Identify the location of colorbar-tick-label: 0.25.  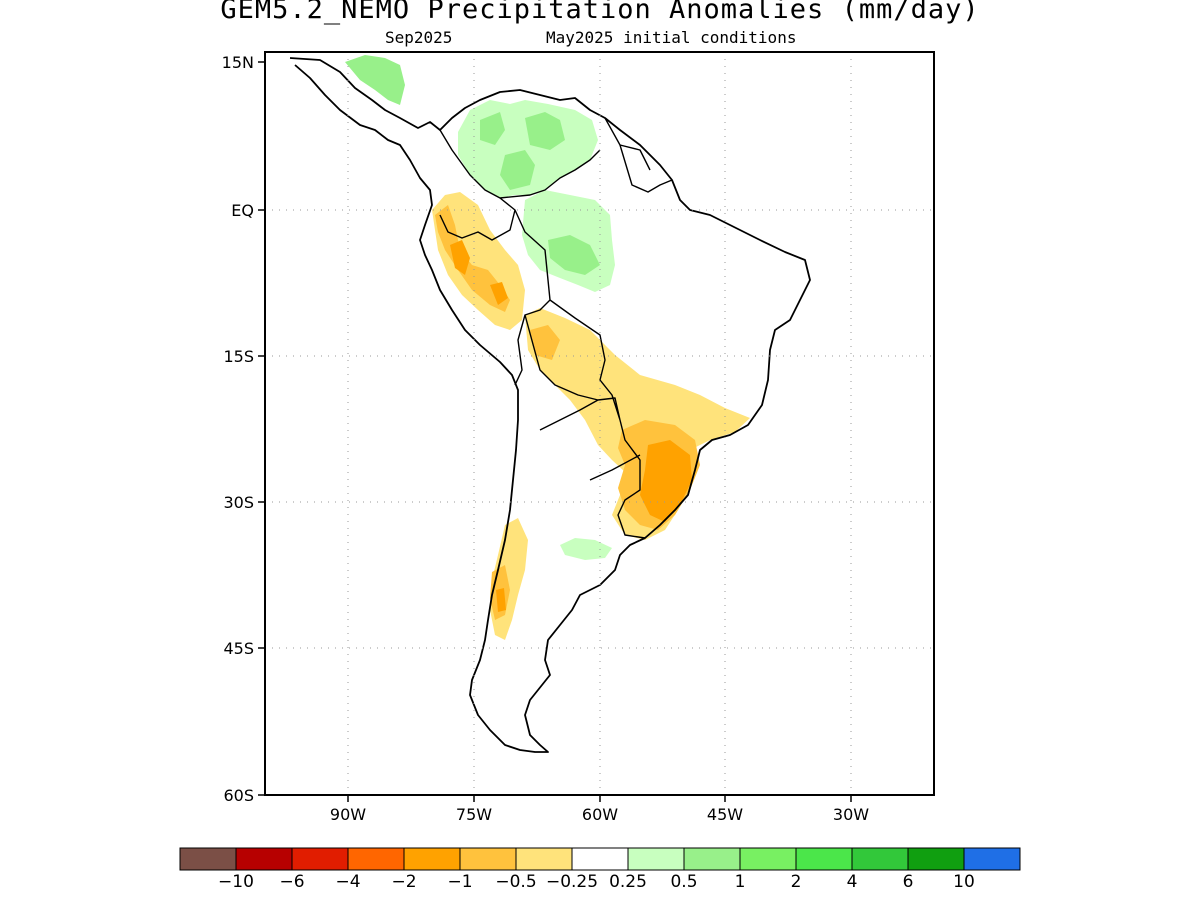
(628, 882).